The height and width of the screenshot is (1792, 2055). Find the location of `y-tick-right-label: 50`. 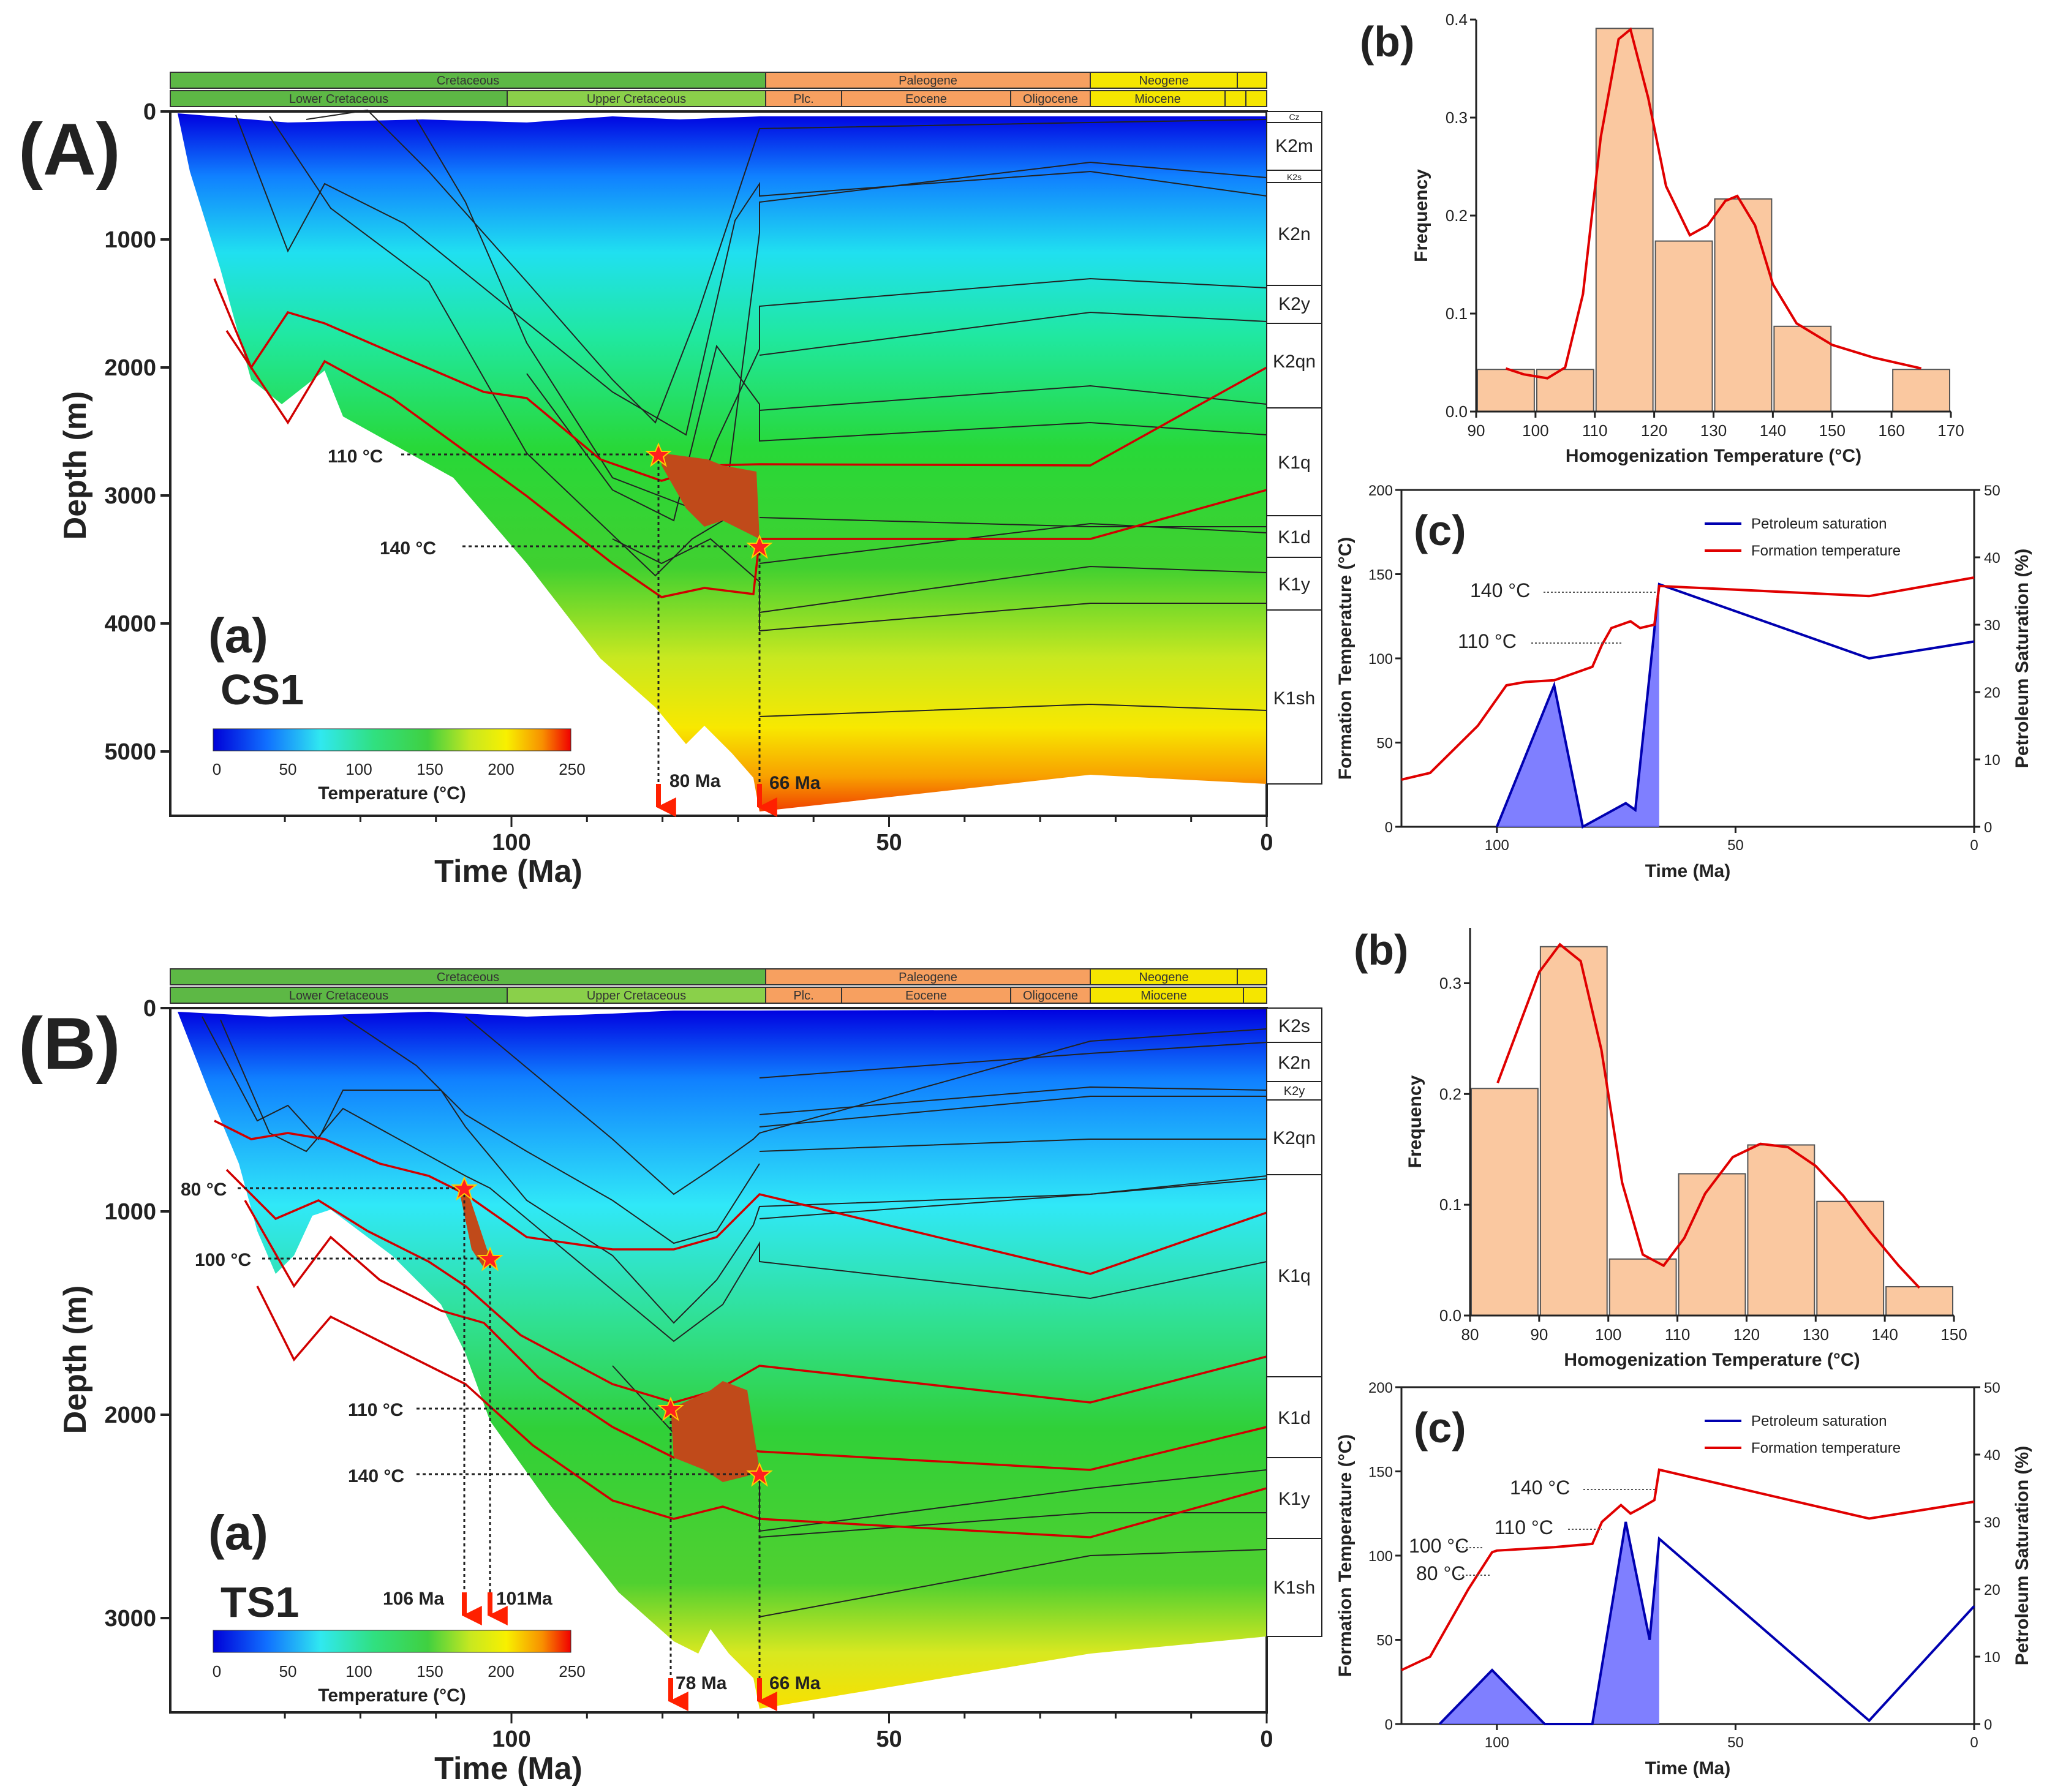

y-tick-right-label: 50 is located at coordinates (1992, 491).